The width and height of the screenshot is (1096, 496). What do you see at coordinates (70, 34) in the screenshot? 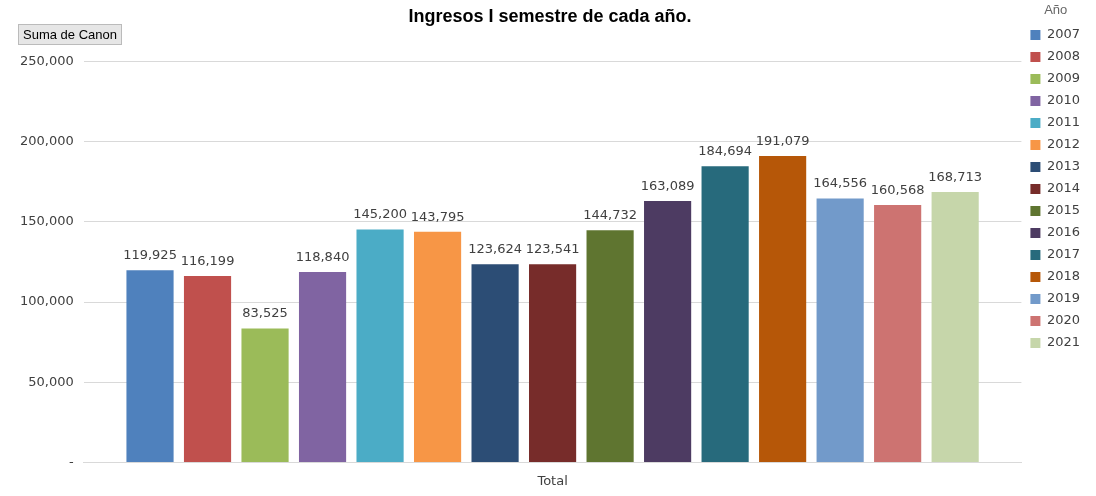
I see `text: Suma de Canon` at bounding box center [70, 34].